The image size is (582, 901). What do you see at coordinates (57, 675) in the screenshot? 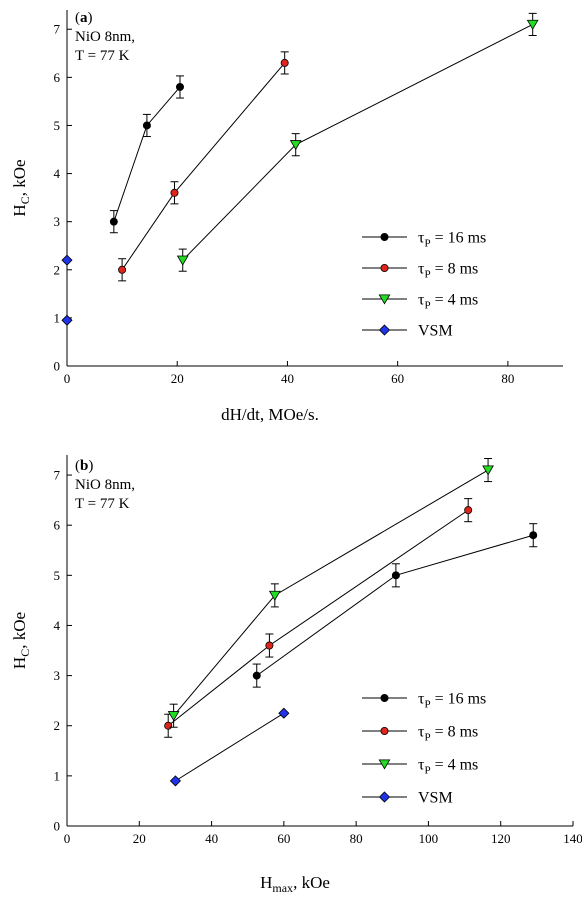
I see `y-tick-label: 3` at bounding box center [57, 675].